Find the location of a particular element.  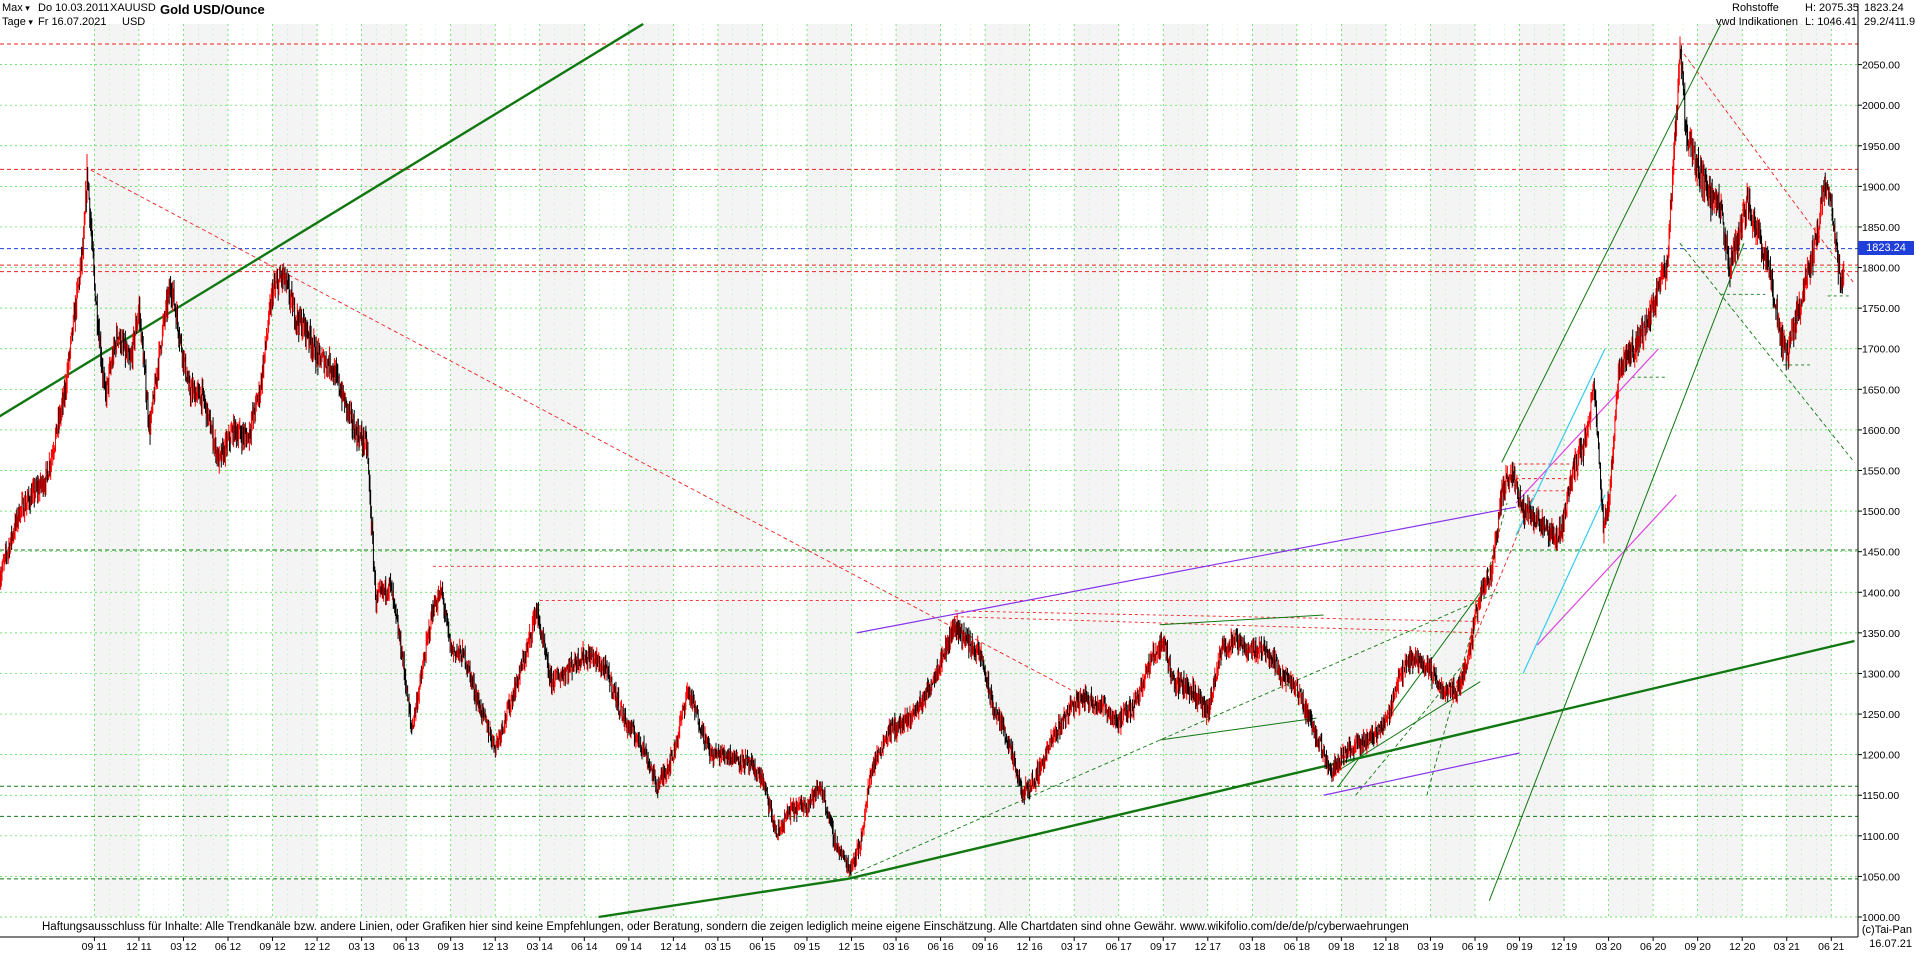

interval-select: Tage is located at coordinates (17, 22).